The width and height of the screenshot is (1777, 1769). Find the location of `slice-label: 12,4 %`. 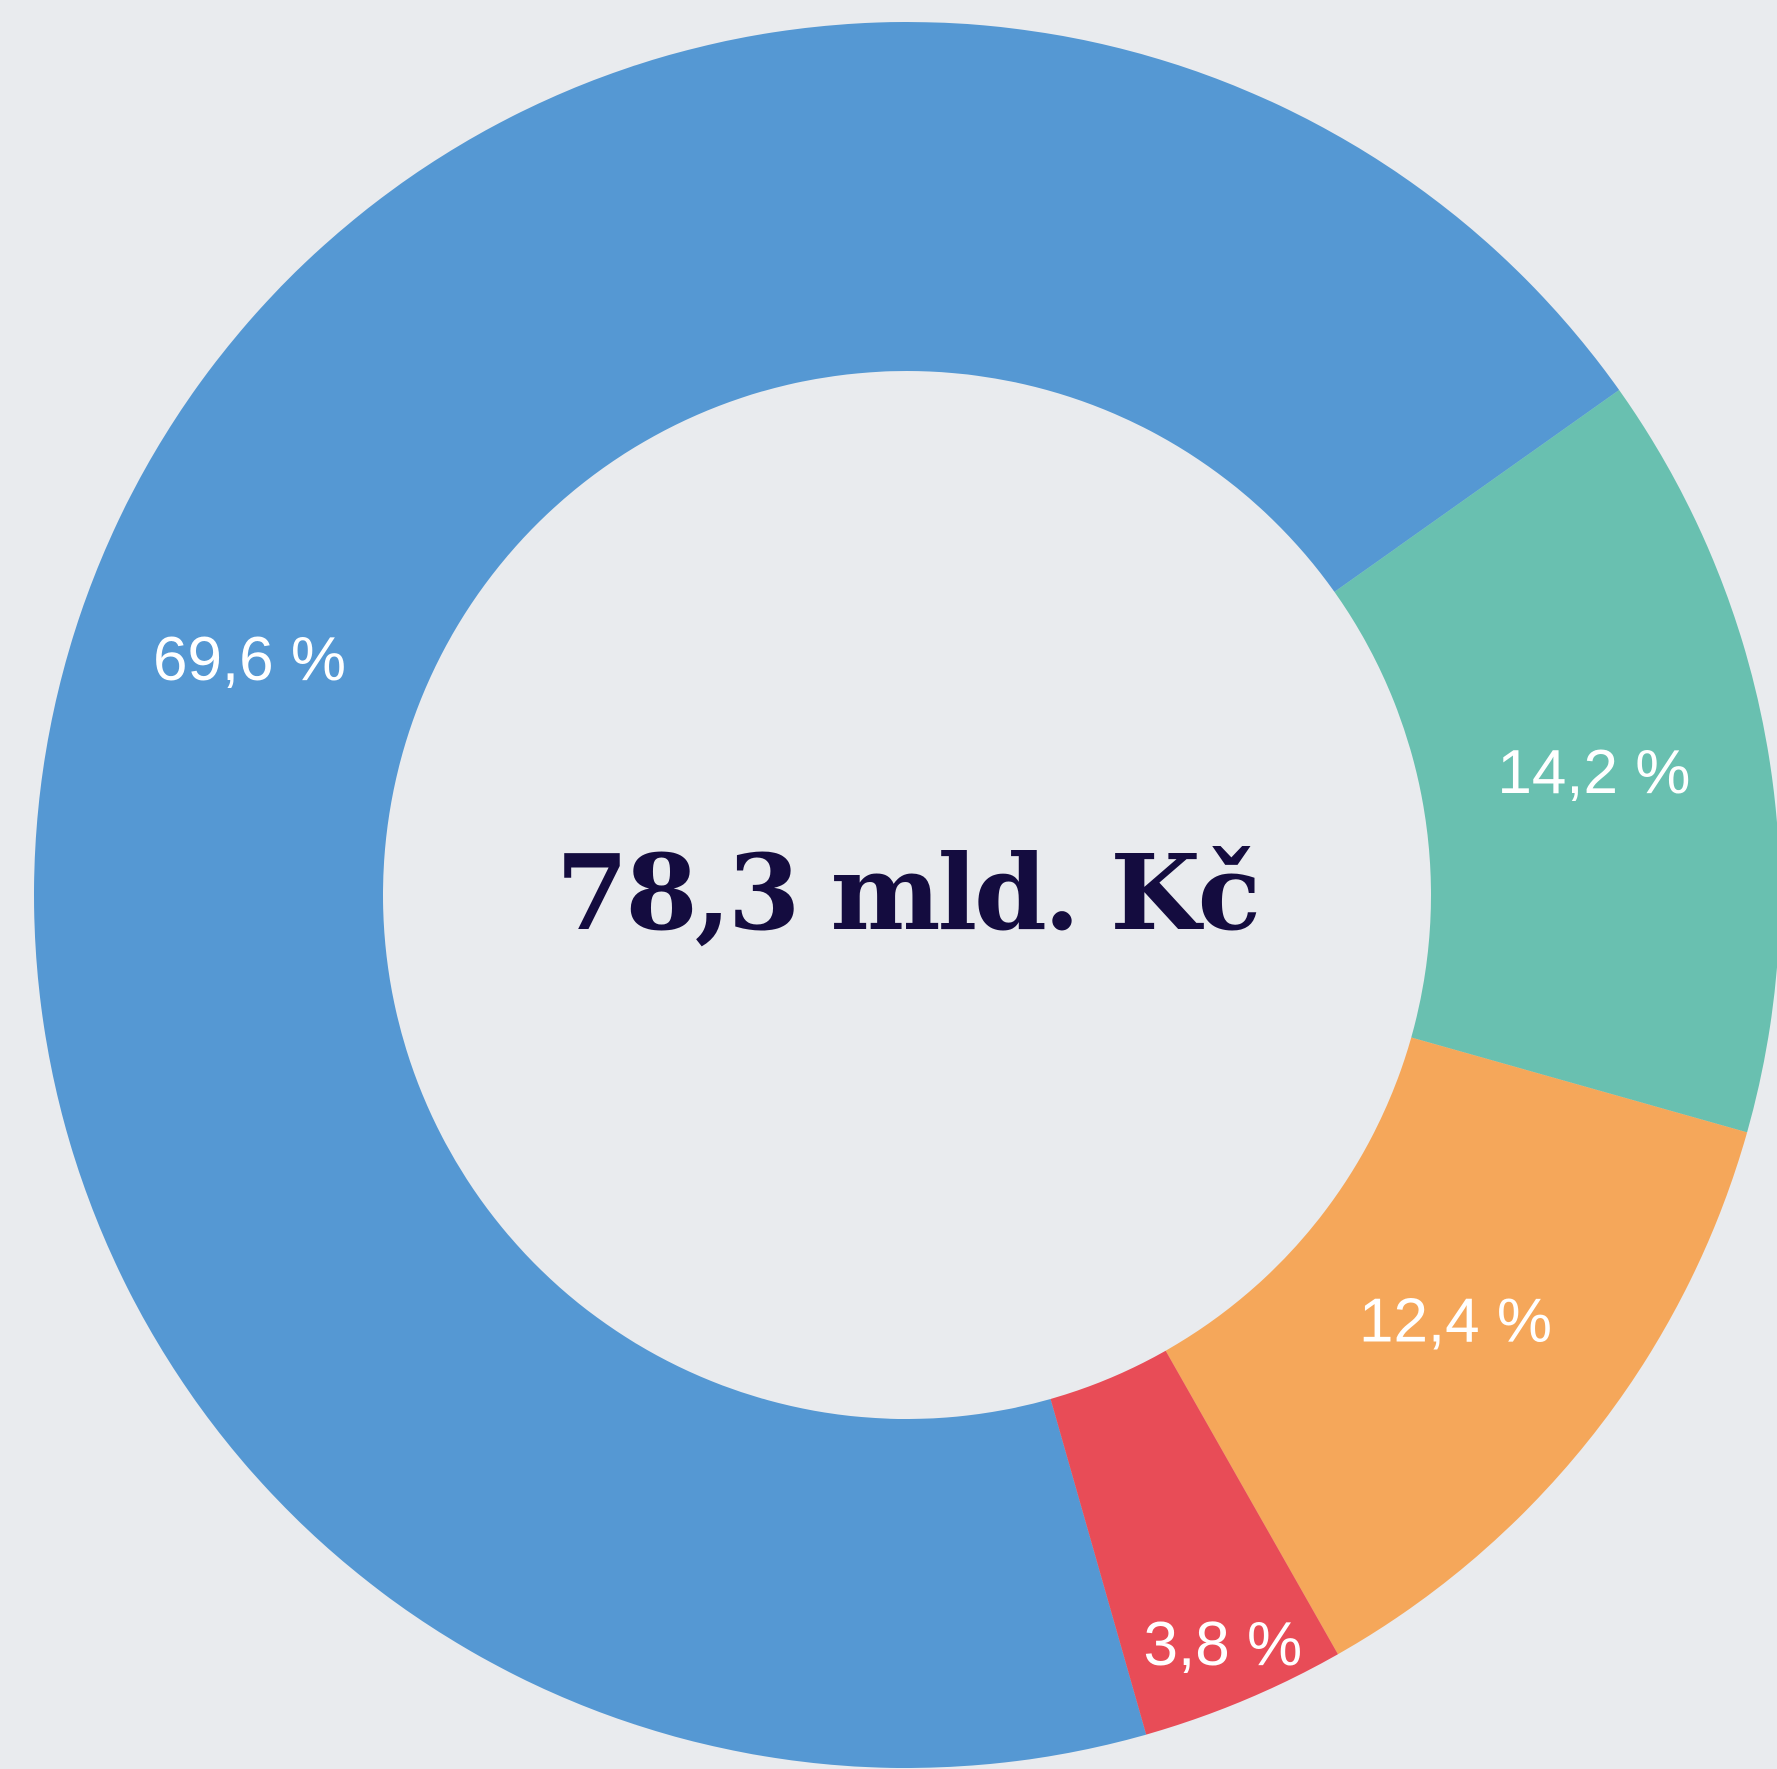

slice-label: 12,4 % is located at coordinates (1455, 1320).